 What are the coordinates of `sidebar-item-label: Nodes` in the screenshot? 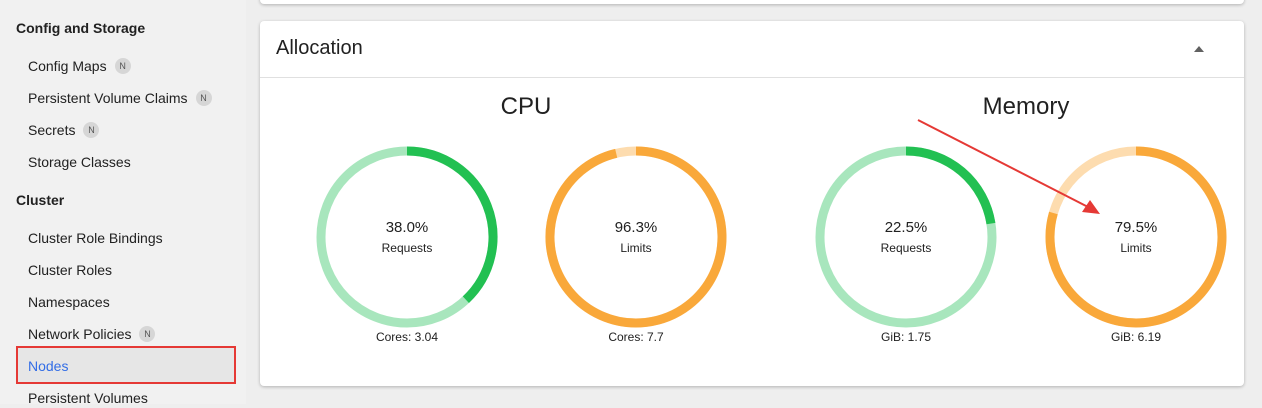 It's located at (48, 366).